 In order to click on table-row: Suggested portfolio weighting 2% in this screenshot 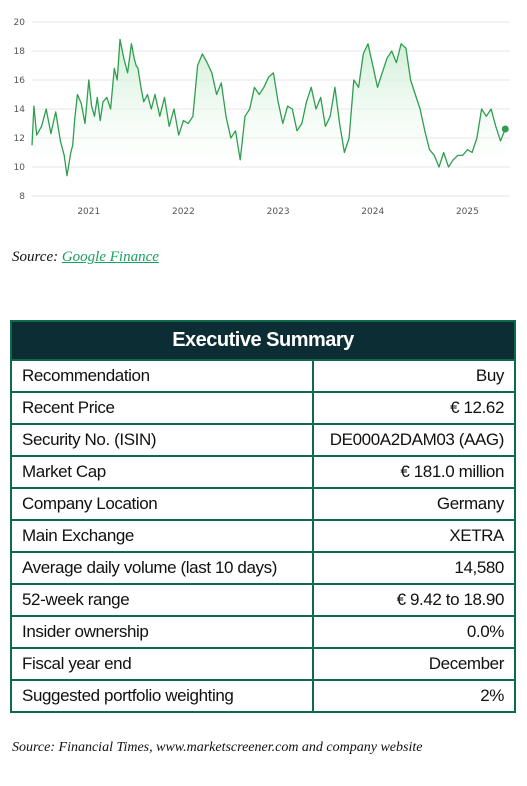, I will do `click(263, 696)`.